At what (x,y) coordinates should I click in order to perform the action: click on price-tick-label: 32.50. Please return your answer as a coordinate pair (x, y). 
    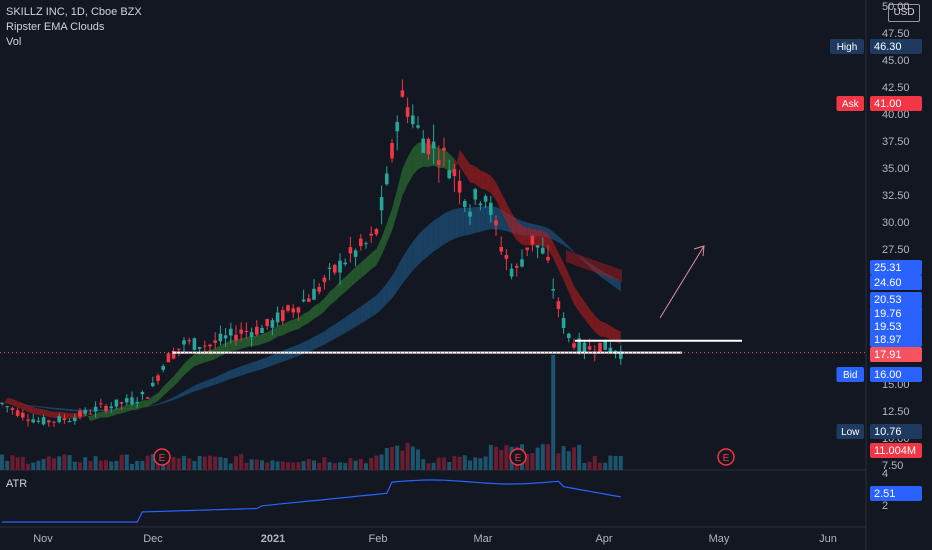
    Looking at the image, I should click on (896, 196).